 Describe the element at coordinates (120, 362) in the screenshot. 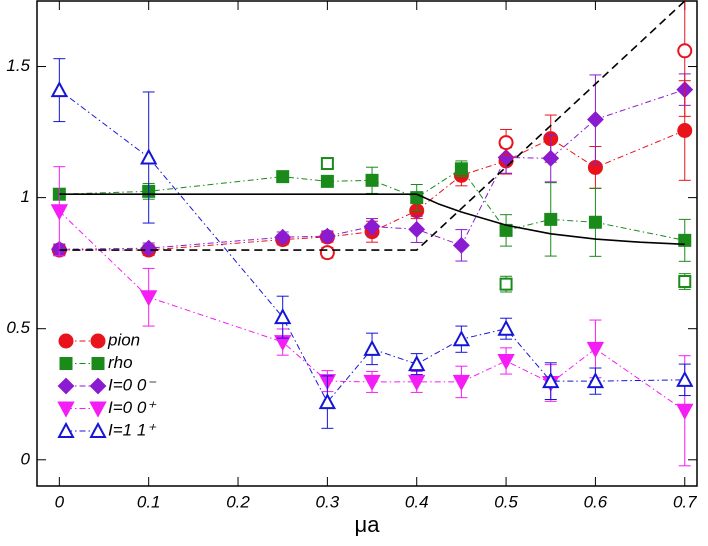

I see `legend-label: rho` at that location.